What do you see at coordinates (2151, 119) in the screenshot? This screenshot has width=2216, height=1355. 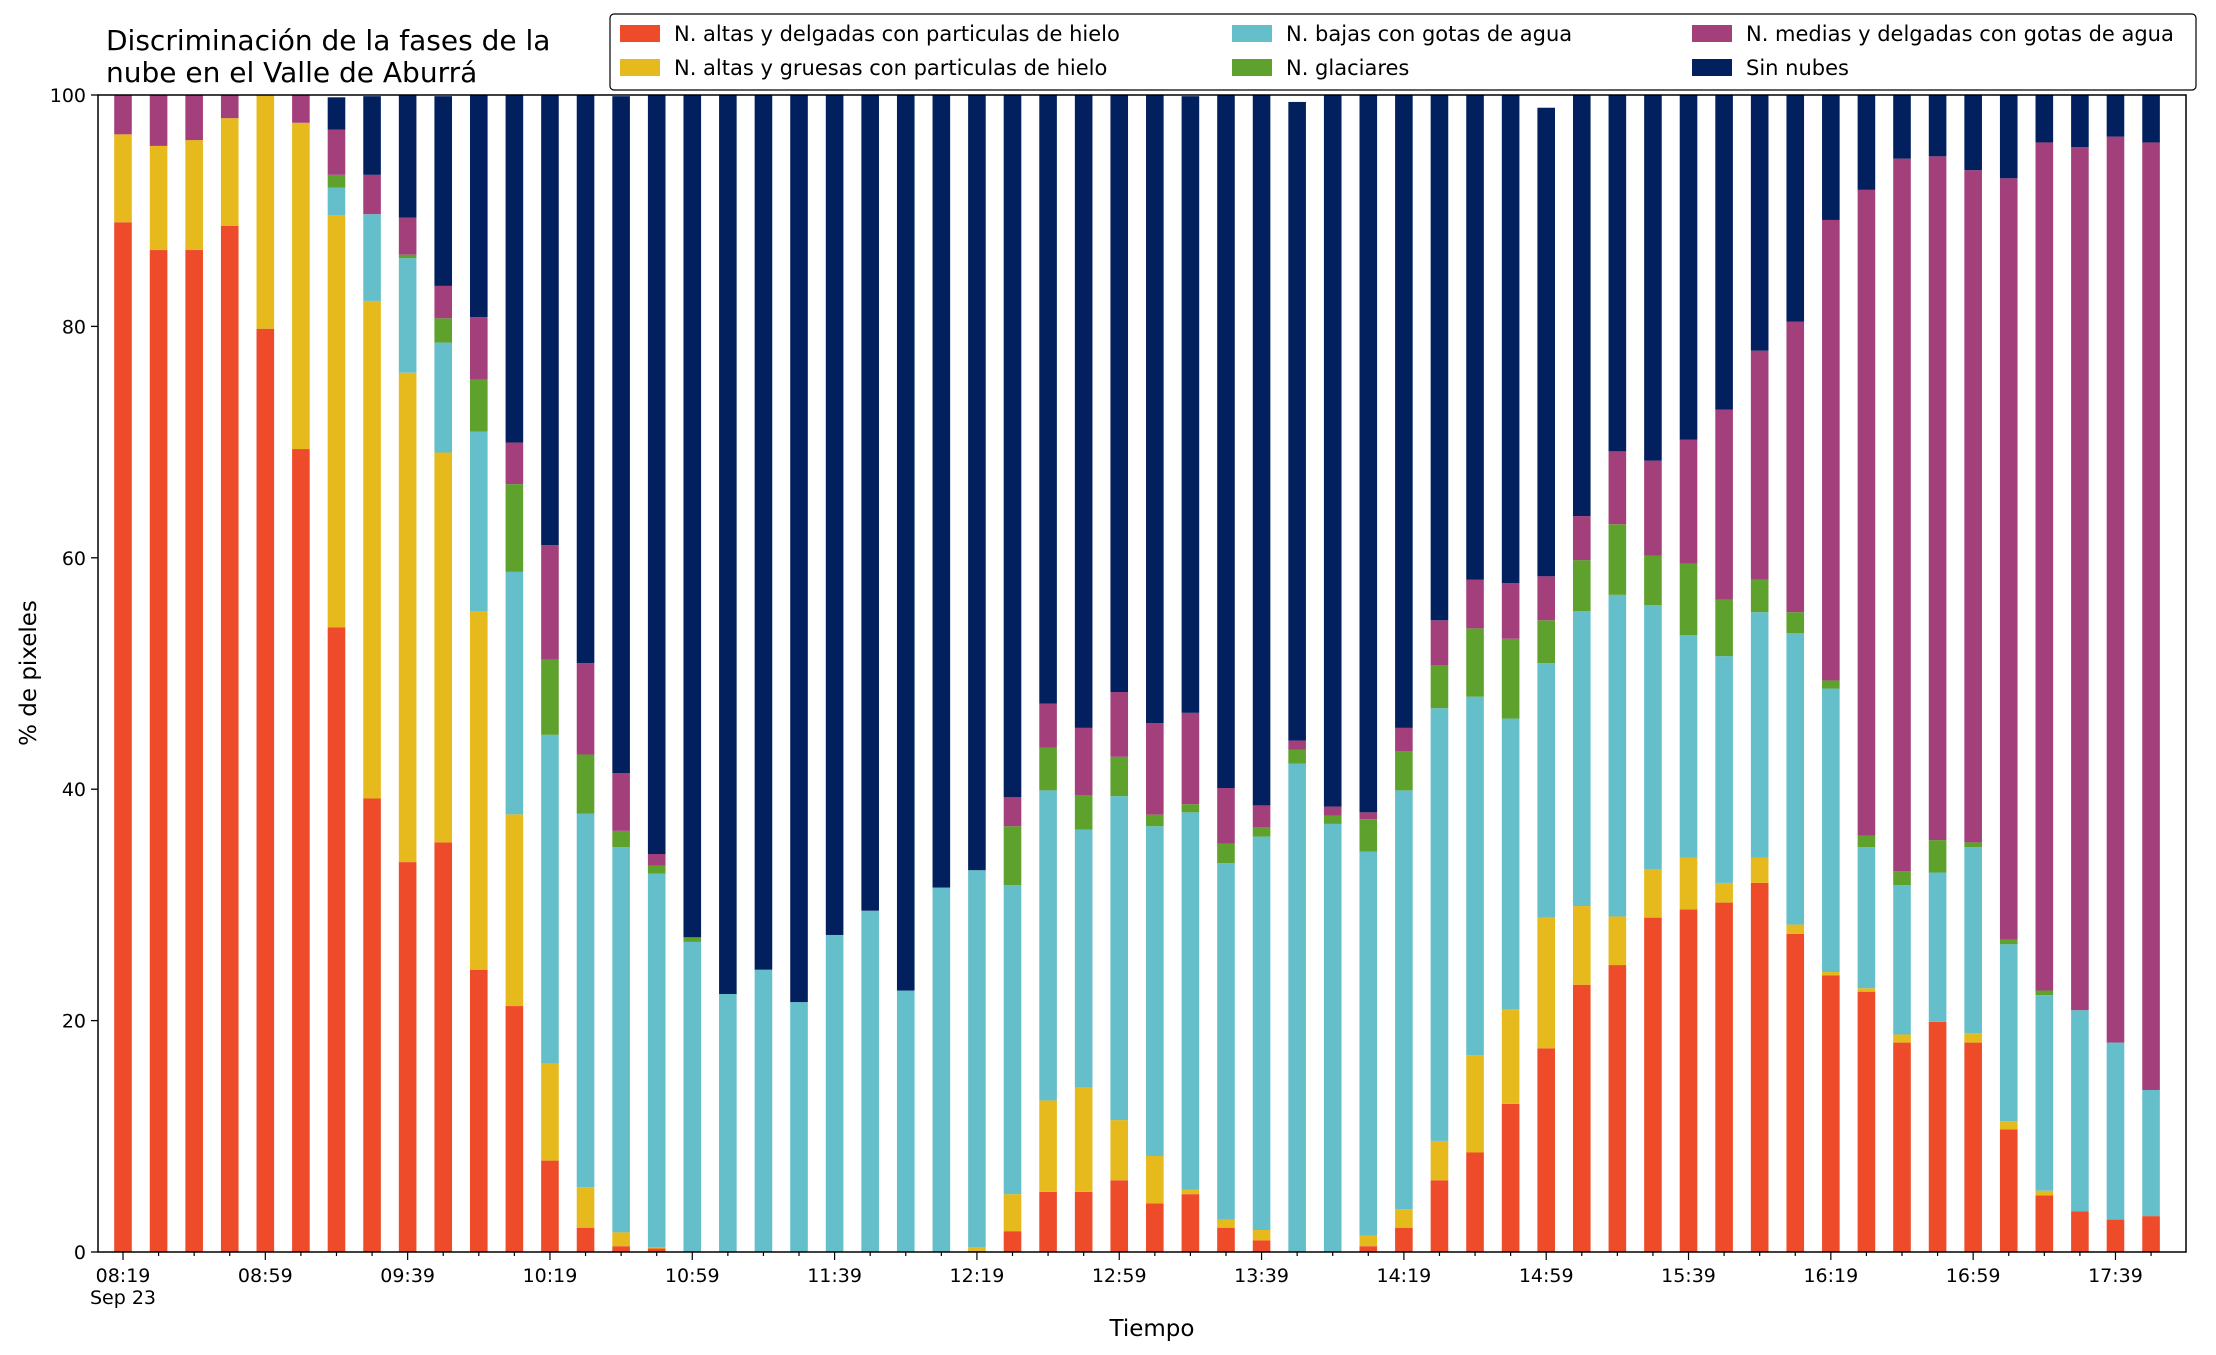 I see `bar-segment-17:49-s5` at bounding box center [2151, 119].